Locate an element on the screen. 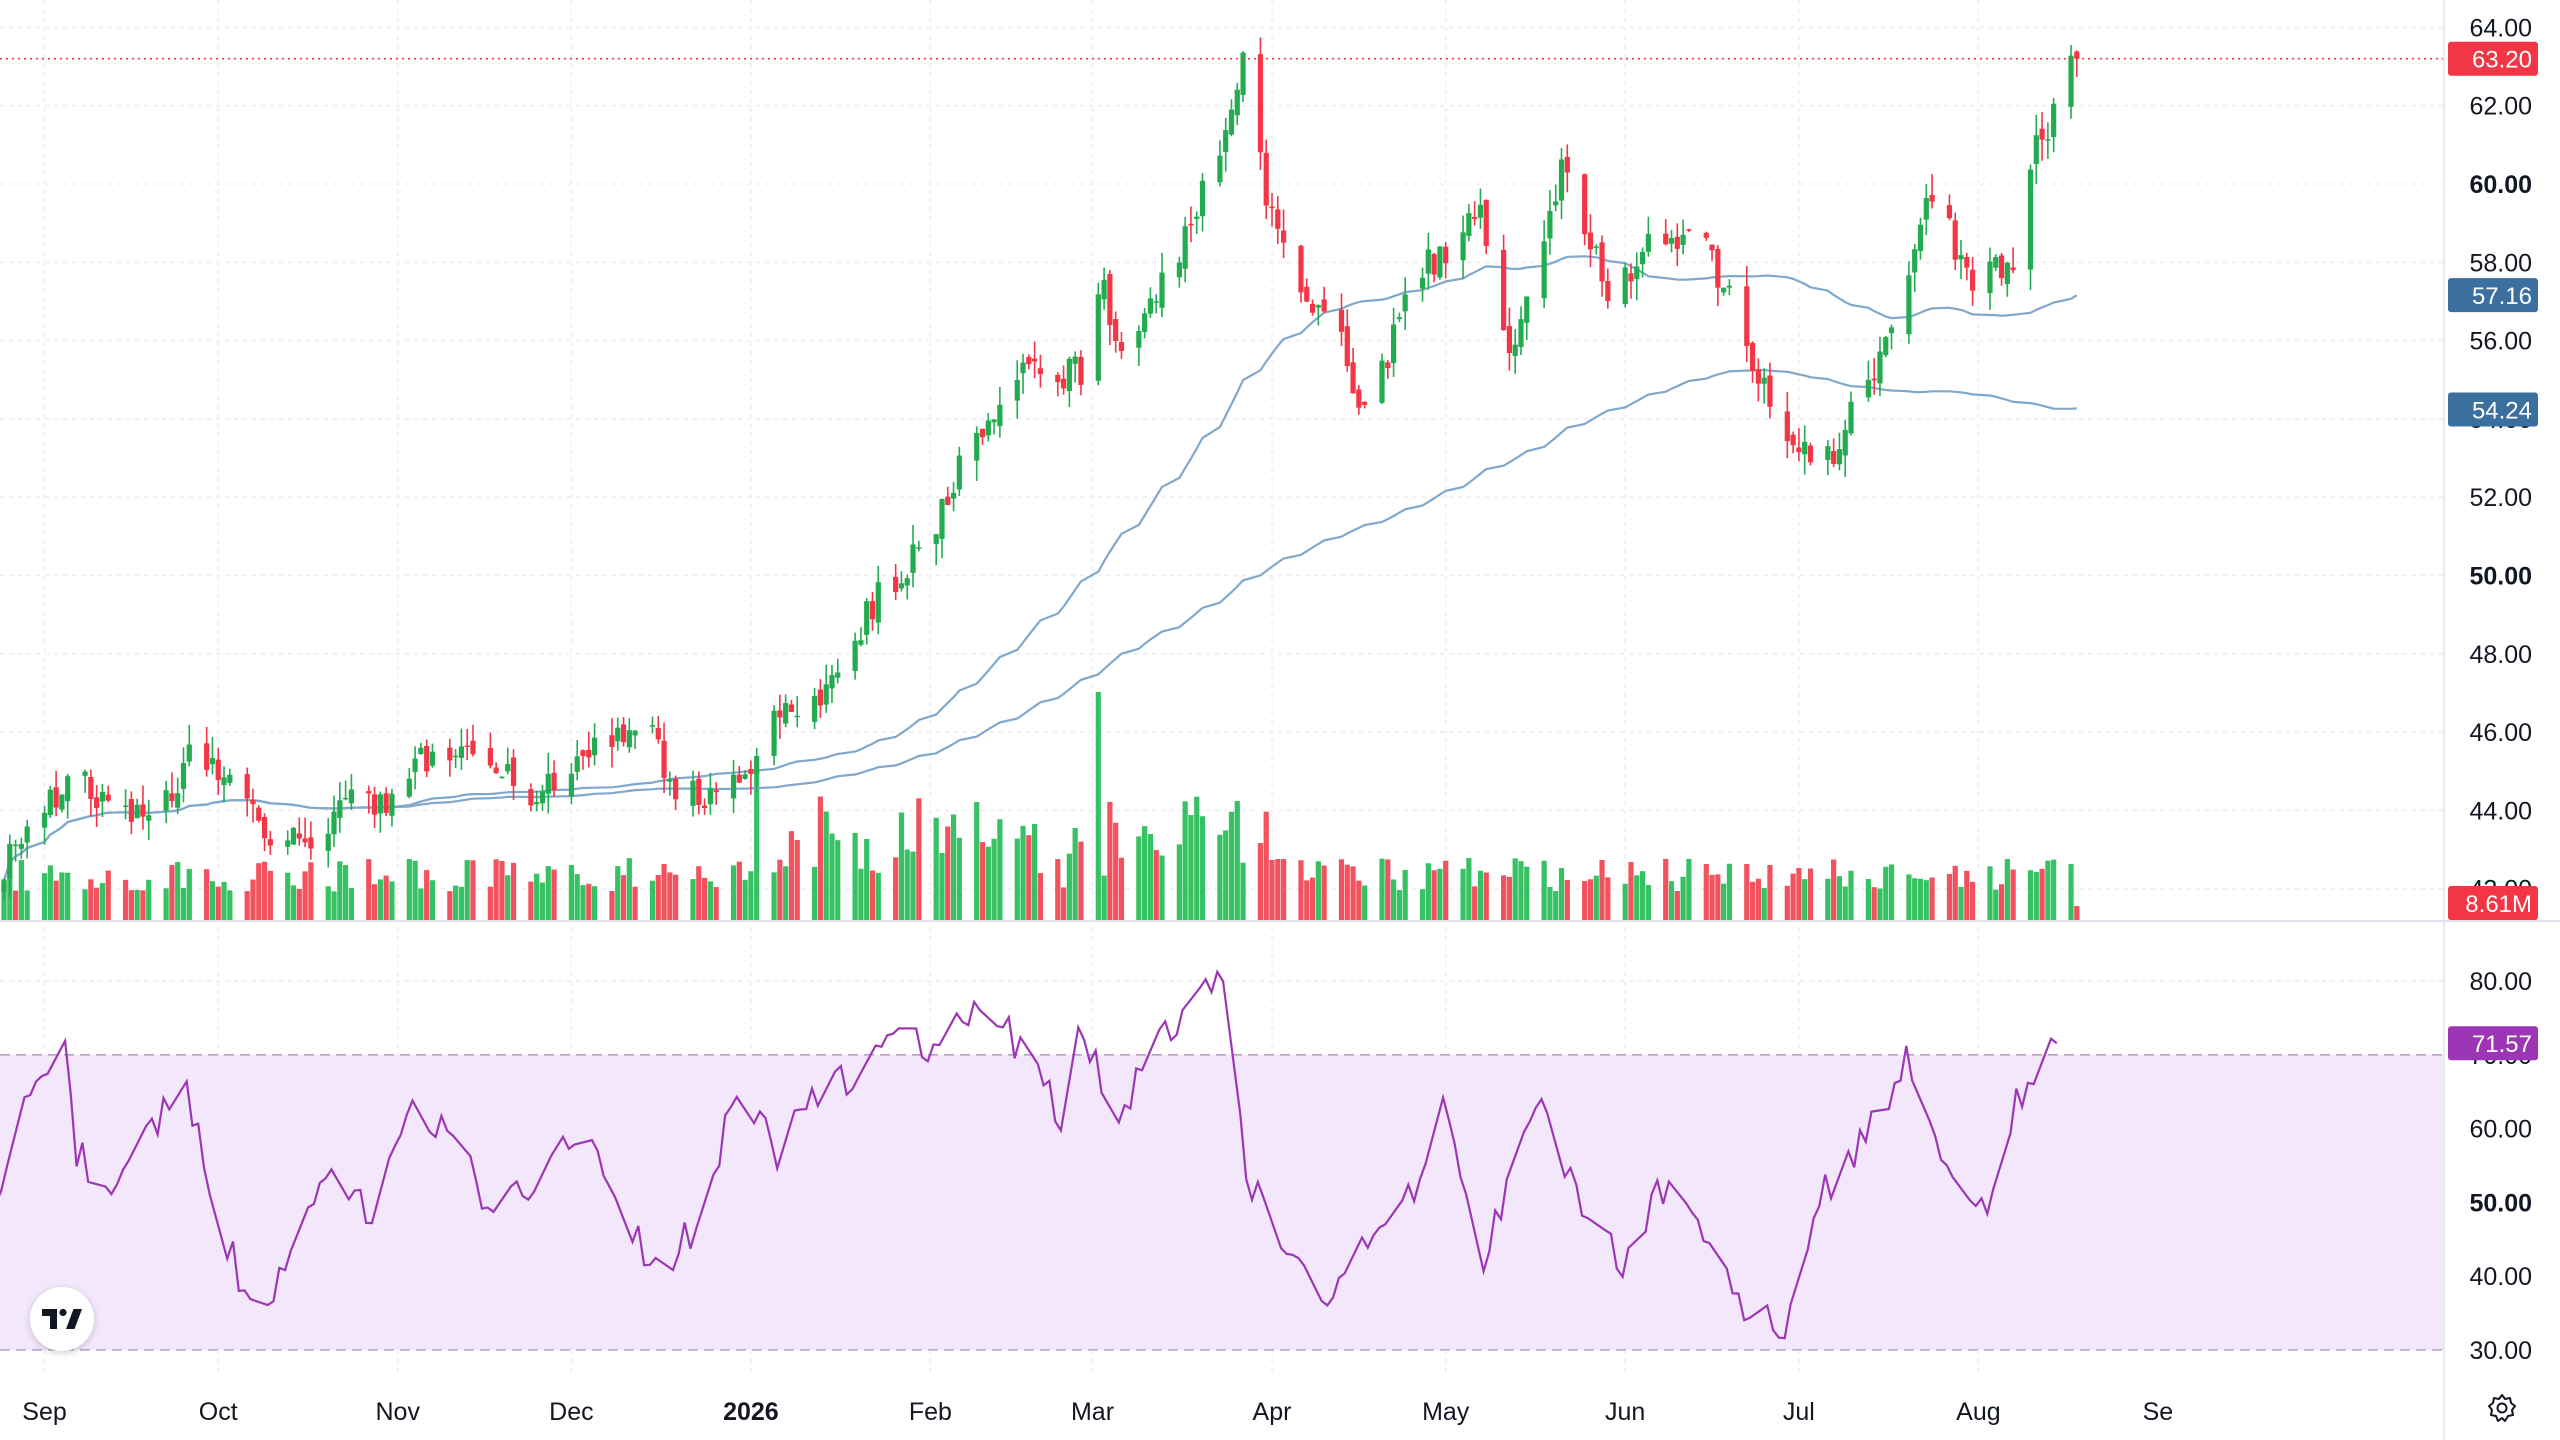  rsi-tick-label: 50.00 is located at coordinates (2500, 1203).